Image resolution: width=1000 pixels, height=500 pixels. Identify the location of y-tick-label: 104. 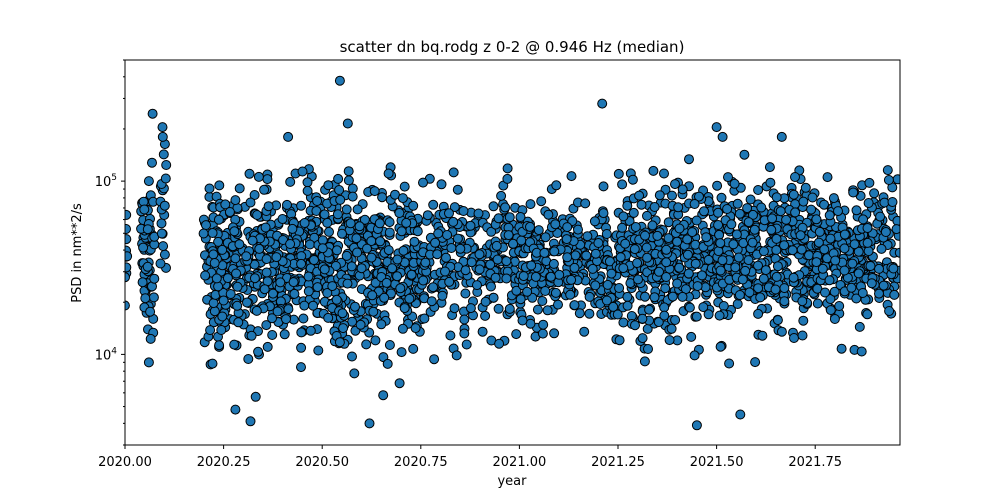
(106, 354).